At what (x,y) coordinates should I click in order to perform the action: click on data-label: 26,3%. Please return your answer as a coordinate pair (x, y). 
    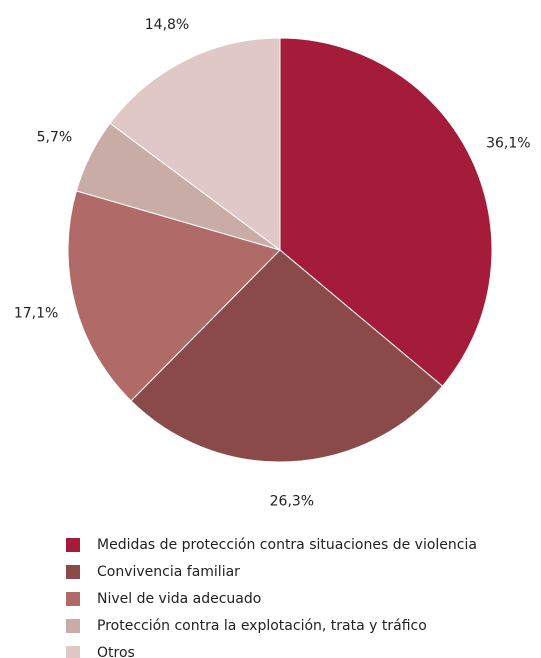
    Looking at the image, I should click on (292, 502).